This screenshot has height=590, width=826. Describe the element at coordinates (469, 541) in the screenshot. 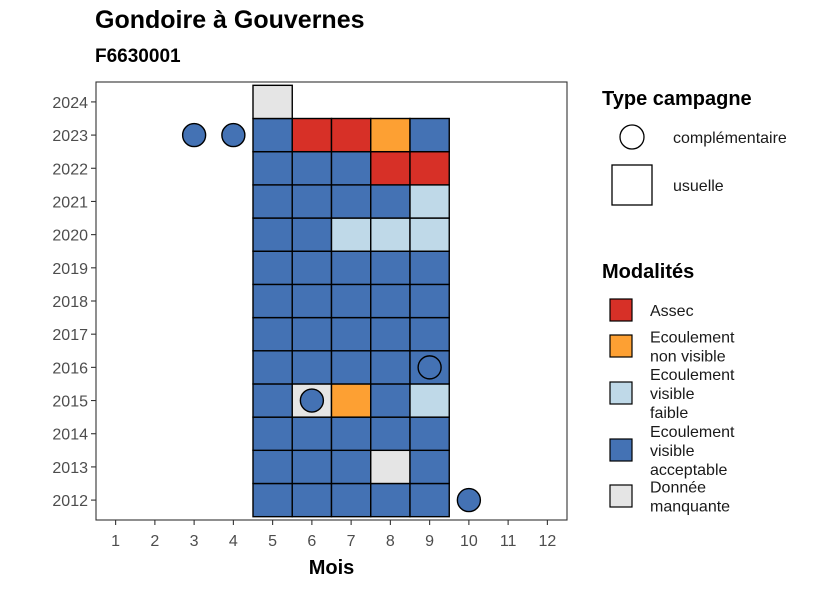

I see `x-tick-label-10: 10` at that location.